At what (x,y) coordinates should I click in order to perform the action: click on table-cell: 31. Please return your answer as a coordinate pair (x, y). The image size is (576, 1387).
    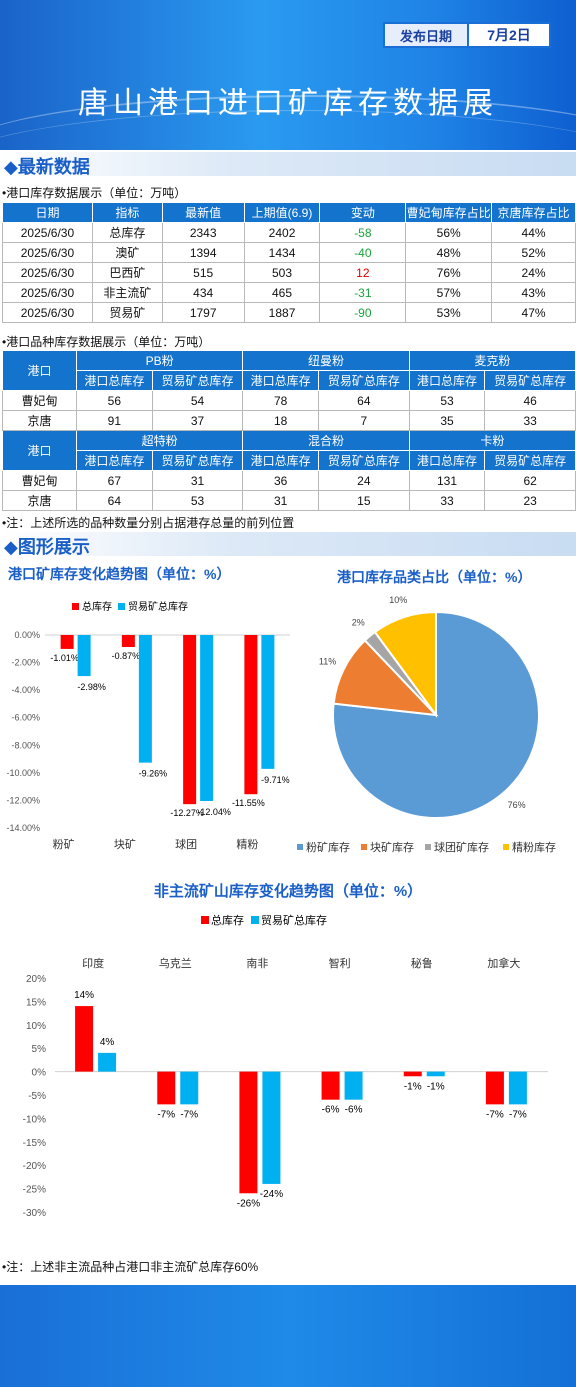
    Looking at the image, I should click on (197, 480).